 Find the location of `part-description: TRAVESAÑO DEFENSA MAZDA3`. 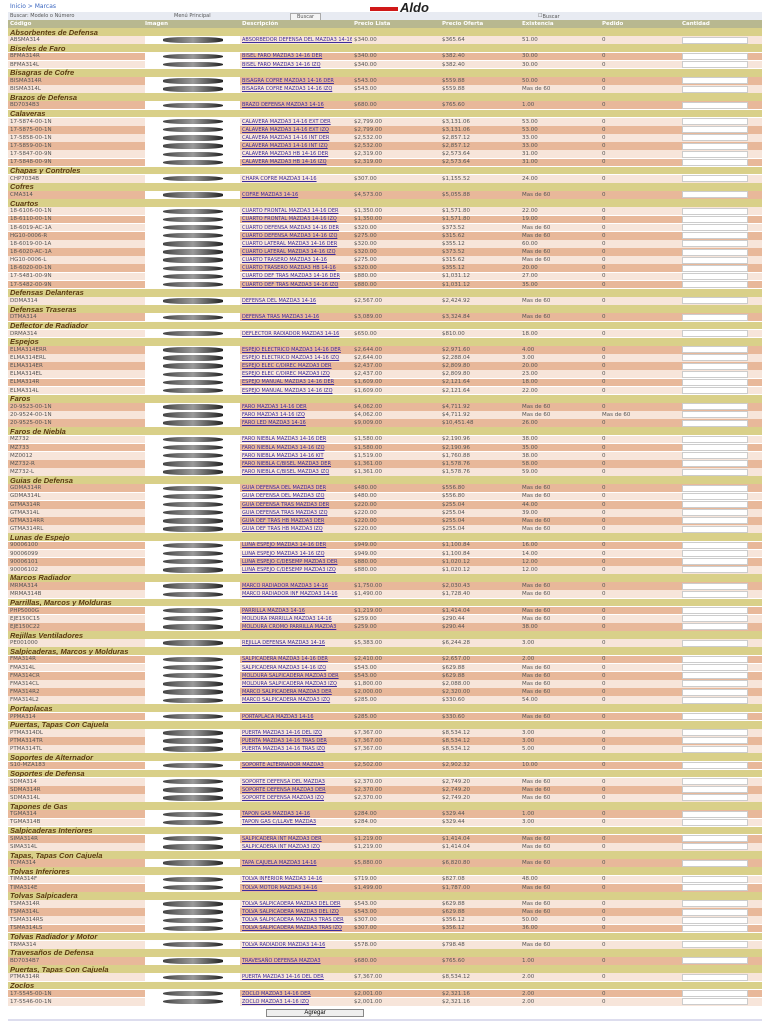

part-description: TRAVESAÑO DEFENSA MAZDA3 is located at coordinates (281, 960).